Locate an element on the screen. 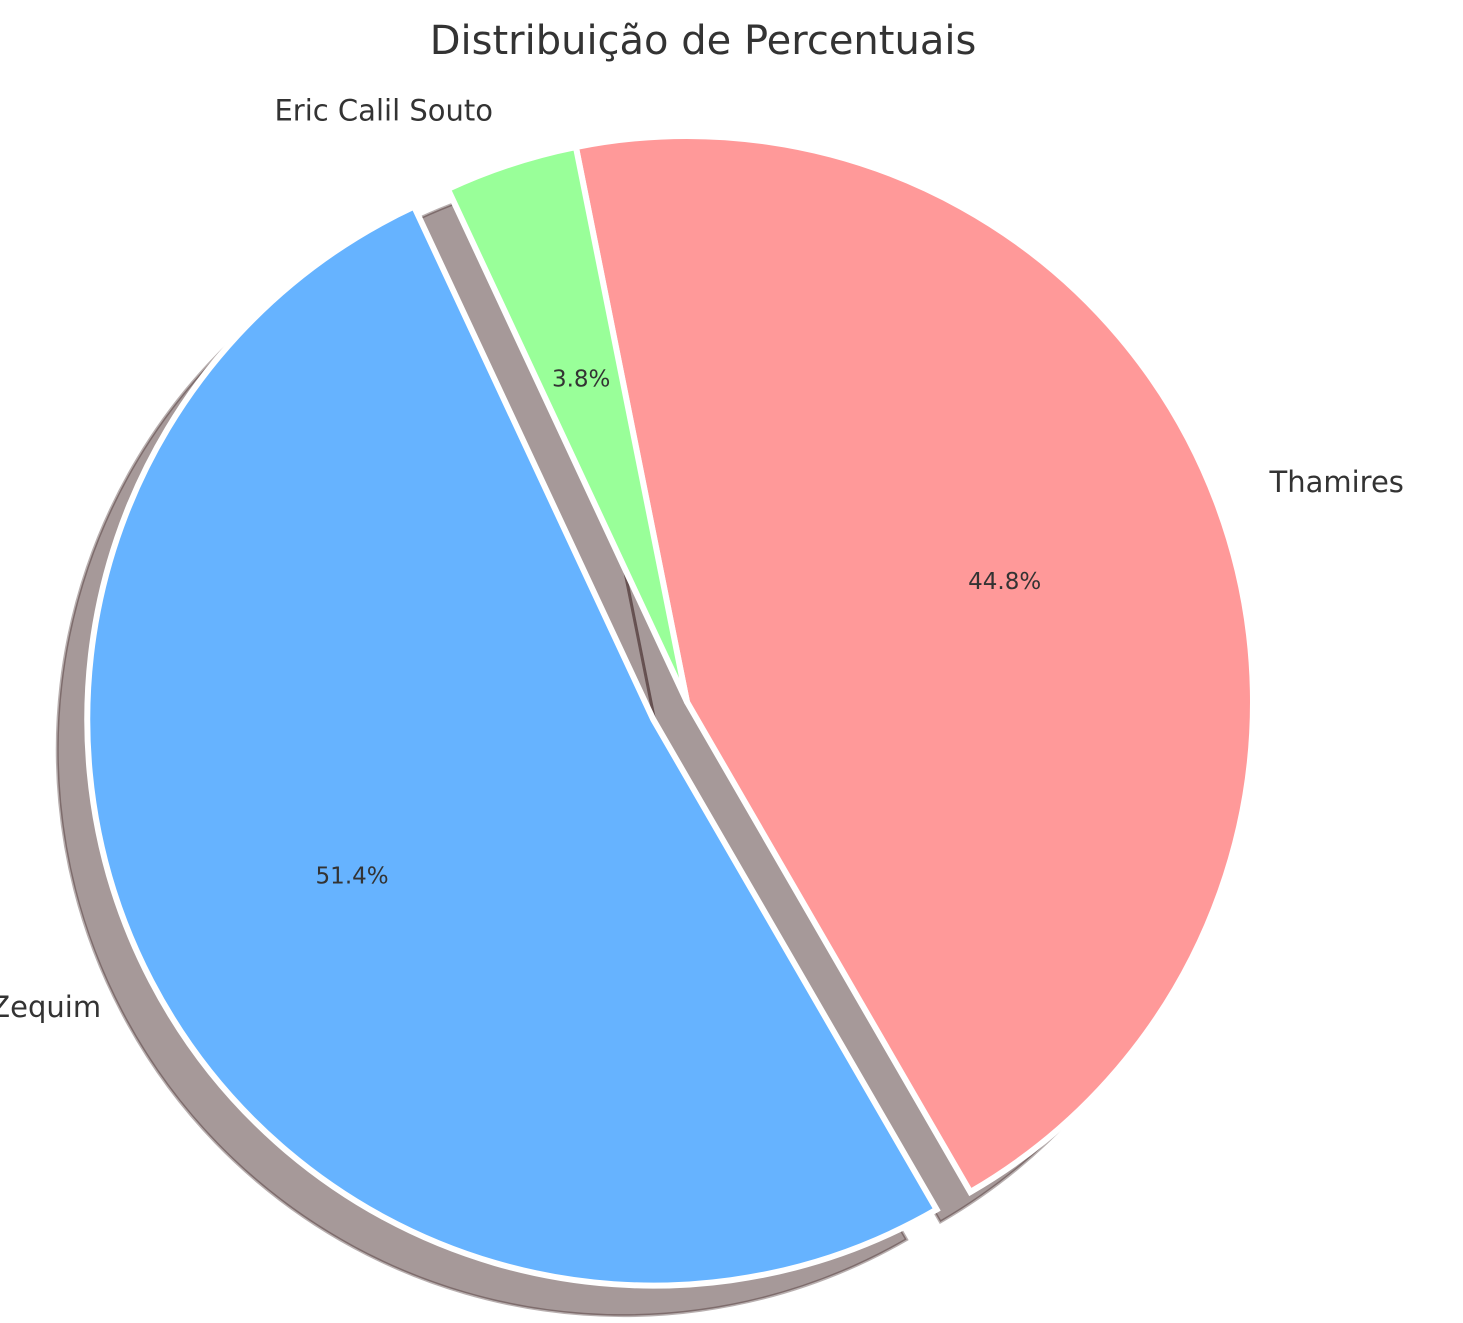 Image resolution: width=1463 pixels, height=1323 pixels. slice-percent-enzo-zequim: 51.4% is located at coordinates (352, 877).